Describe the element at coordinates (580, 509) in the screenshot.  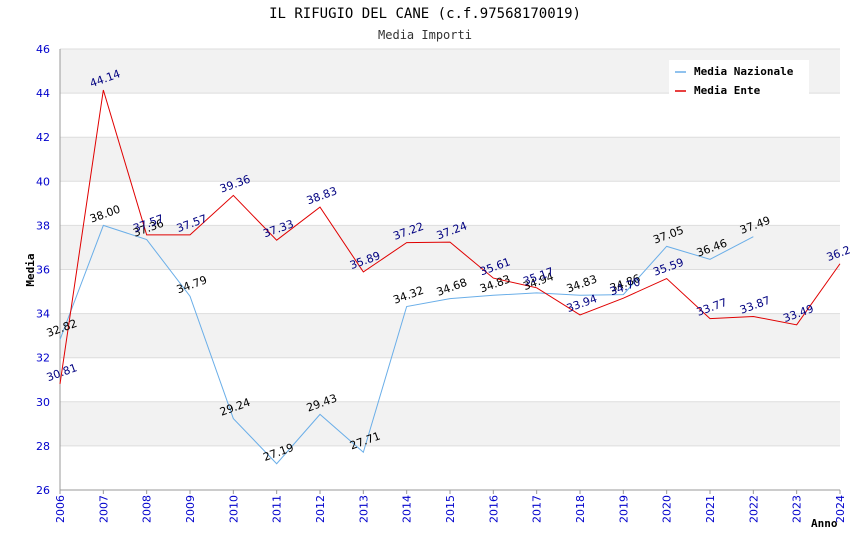
I see `x-tick-label: 2018` at that location.